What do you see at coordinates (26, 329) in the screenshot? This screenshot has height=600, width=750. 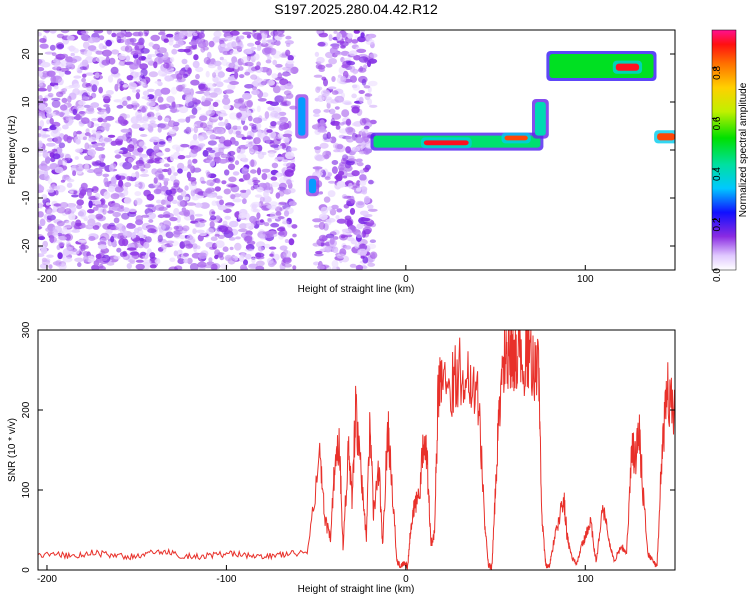 I see `y-tick-label: 300` at bounding box center [26, 329].